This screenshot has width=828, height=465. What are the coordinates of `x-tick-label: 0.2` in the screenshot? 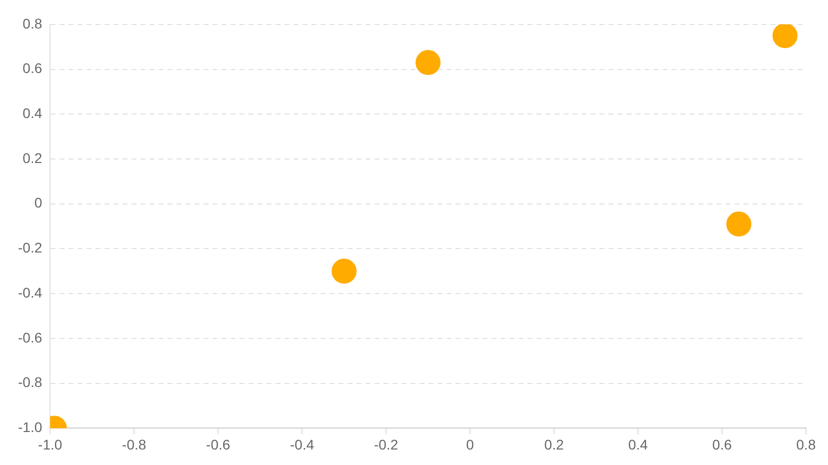 It's located at (554, 444).